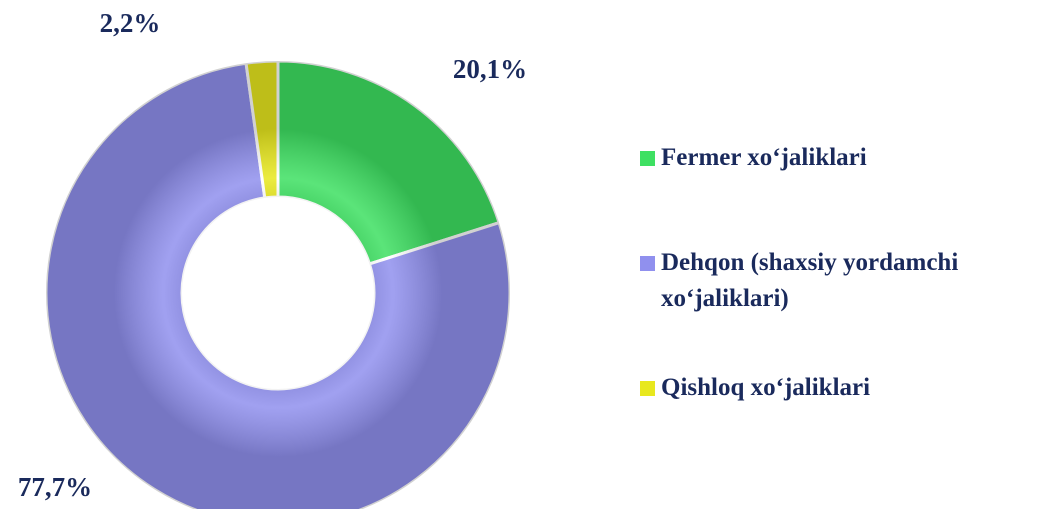 This screenshot has height=509, width=1050. Describe the element at coordinates (130, 23) in the screenshot. I see `data-label: 2,2%` at that location.